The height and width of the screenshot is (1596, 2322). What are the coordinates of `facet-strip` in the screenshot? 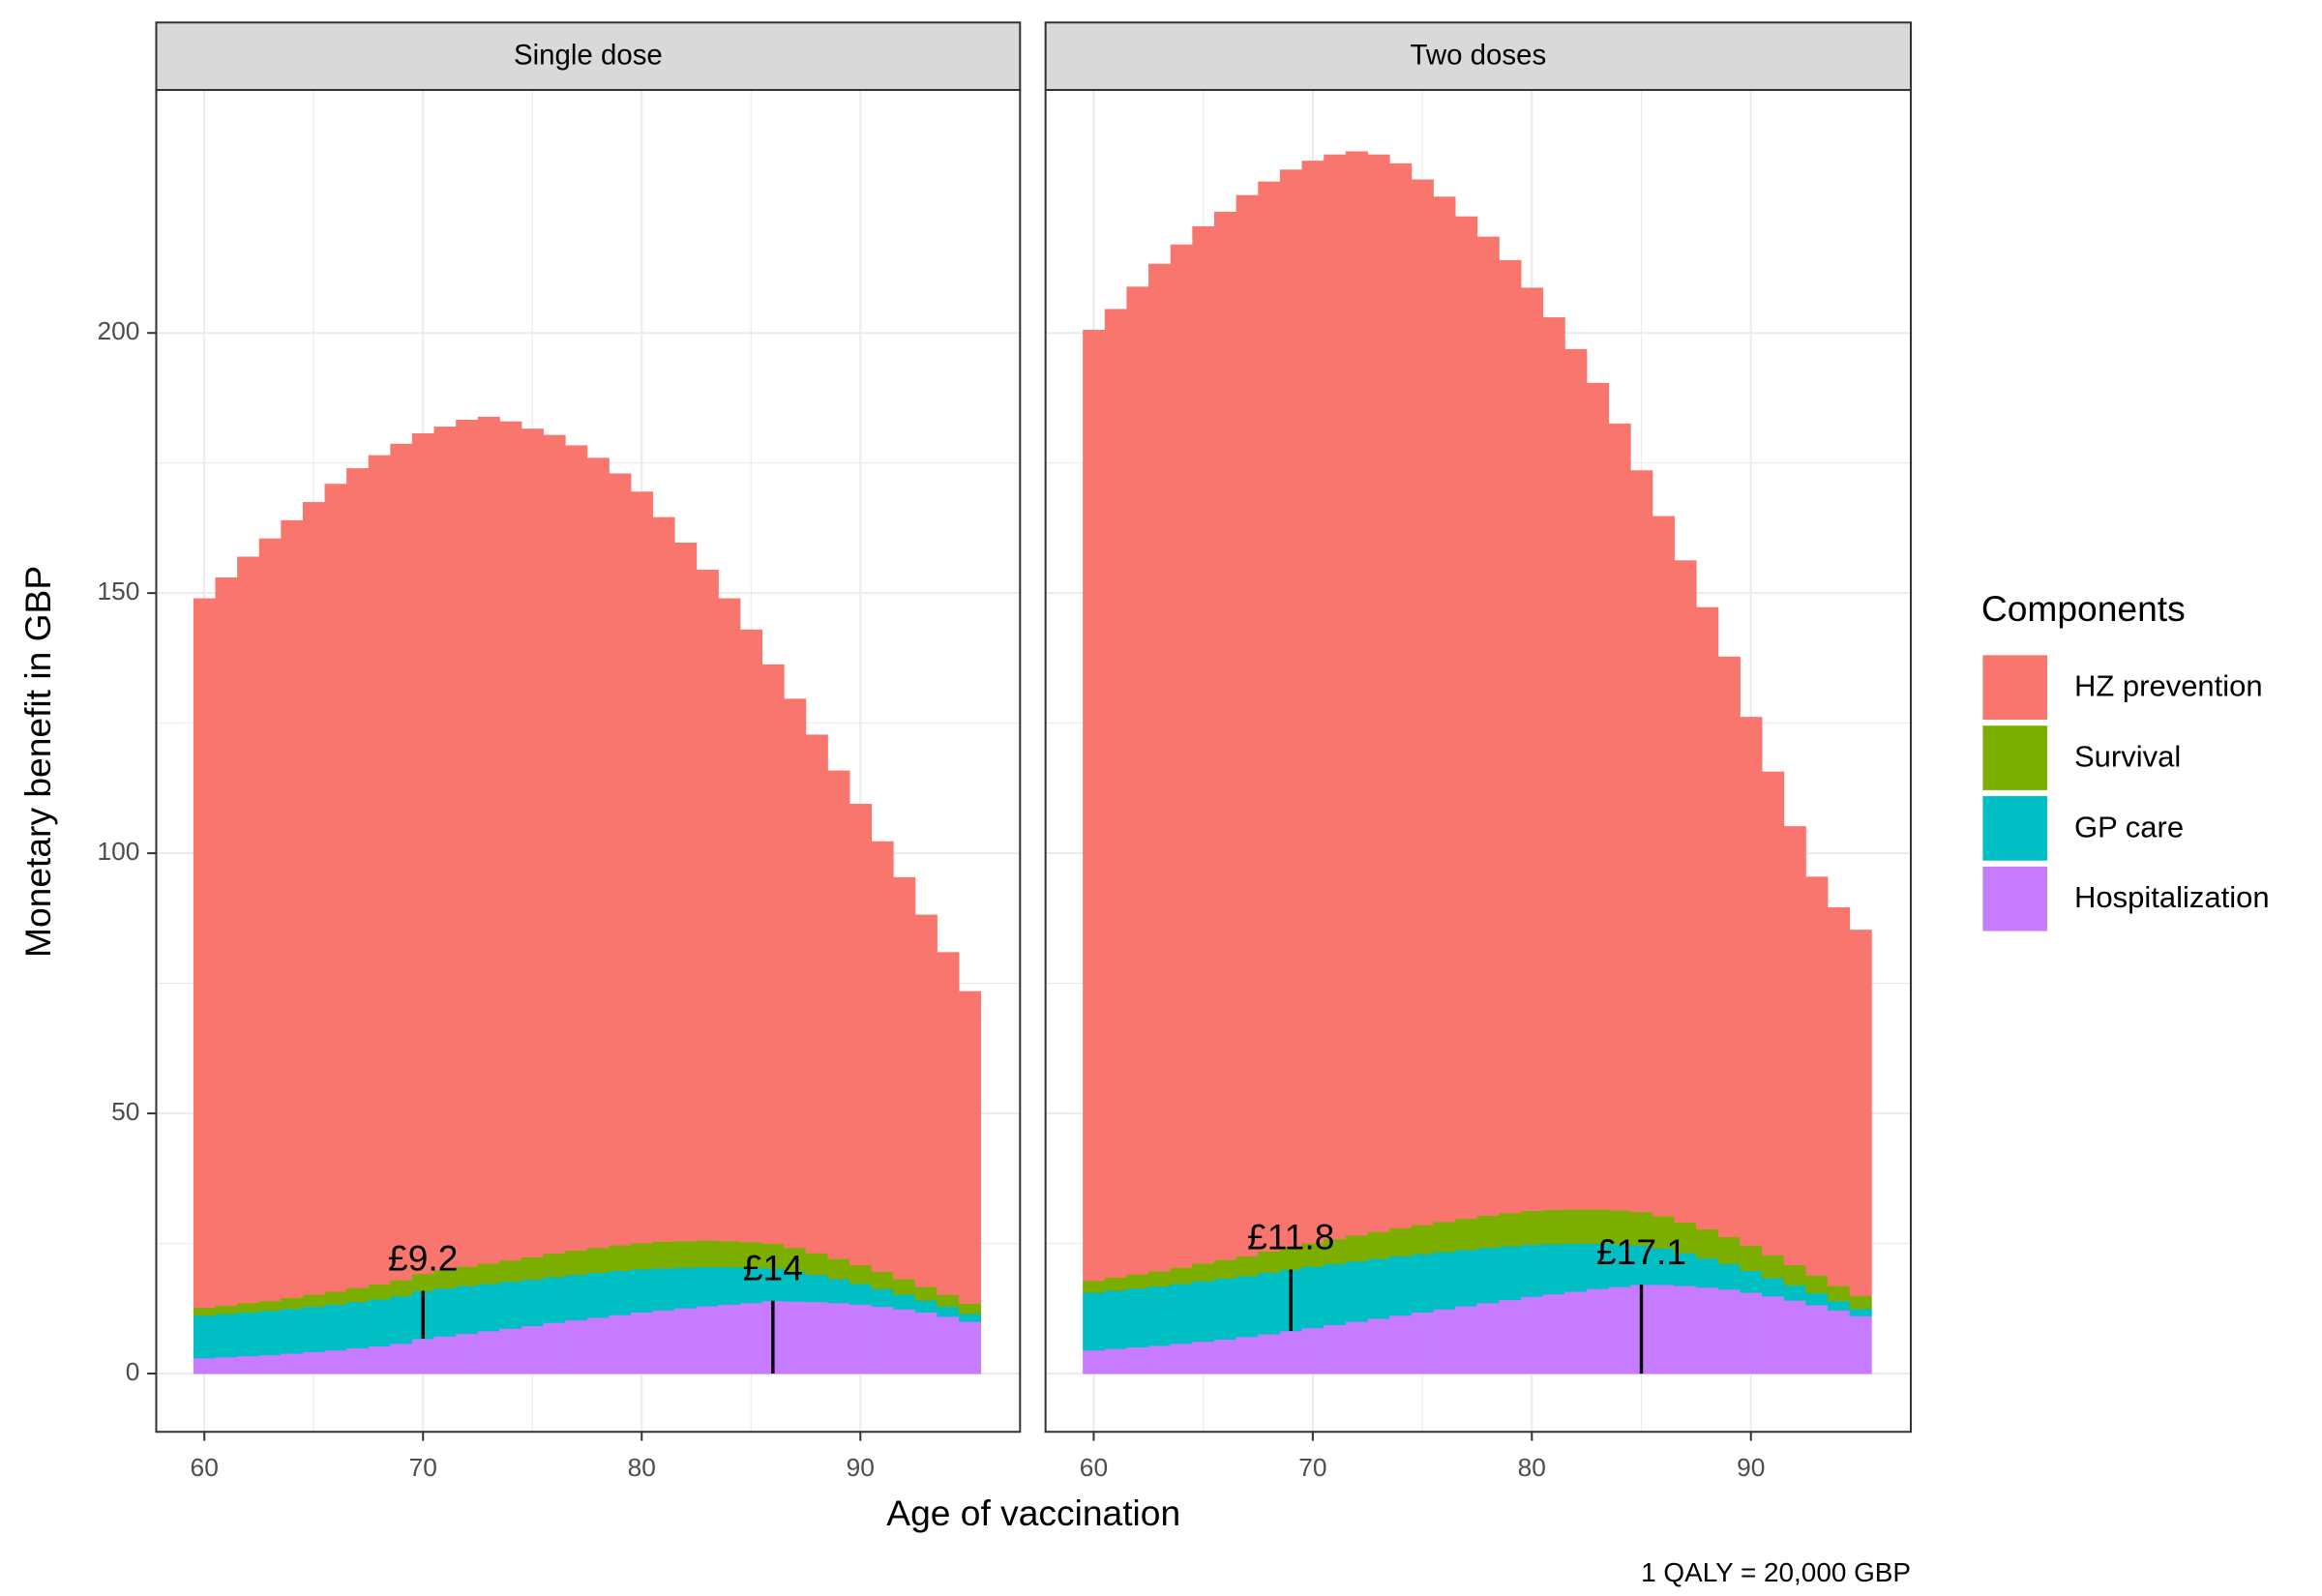 It's located at (588, 56).